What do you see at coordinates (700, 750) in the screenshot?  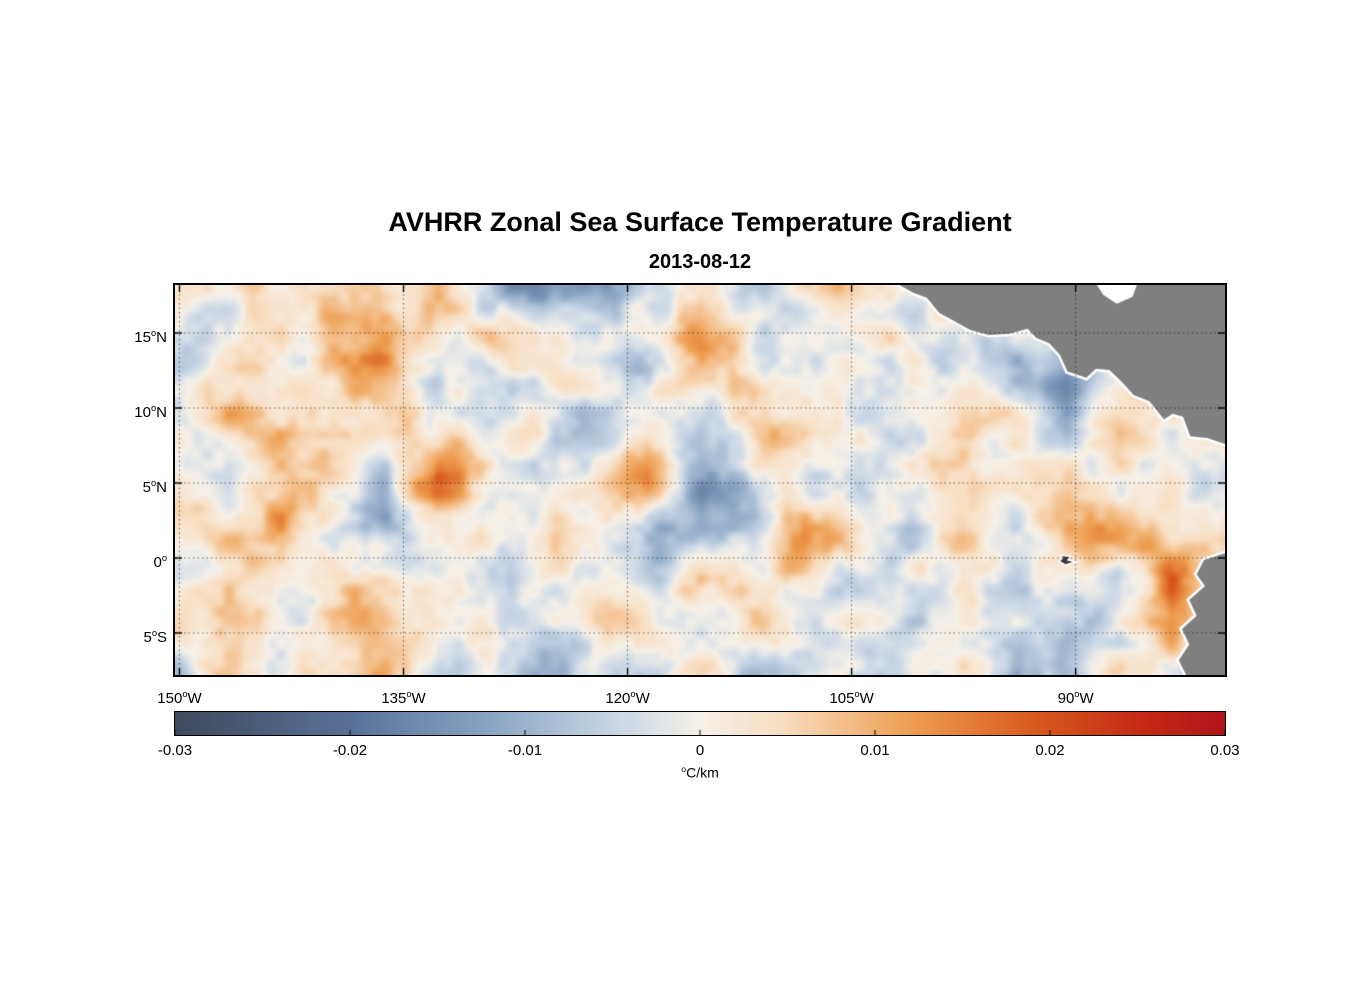 I see `colorbar-tick-label: 0` at bounding box center [700, 750].